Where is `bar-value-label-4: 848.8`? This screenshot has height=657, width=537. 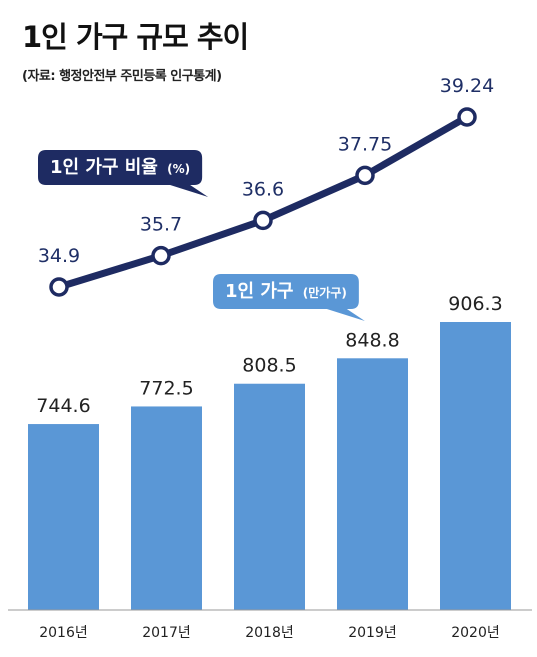 bar-value-label-4: 848.8 is located at coordinates (372, 340).